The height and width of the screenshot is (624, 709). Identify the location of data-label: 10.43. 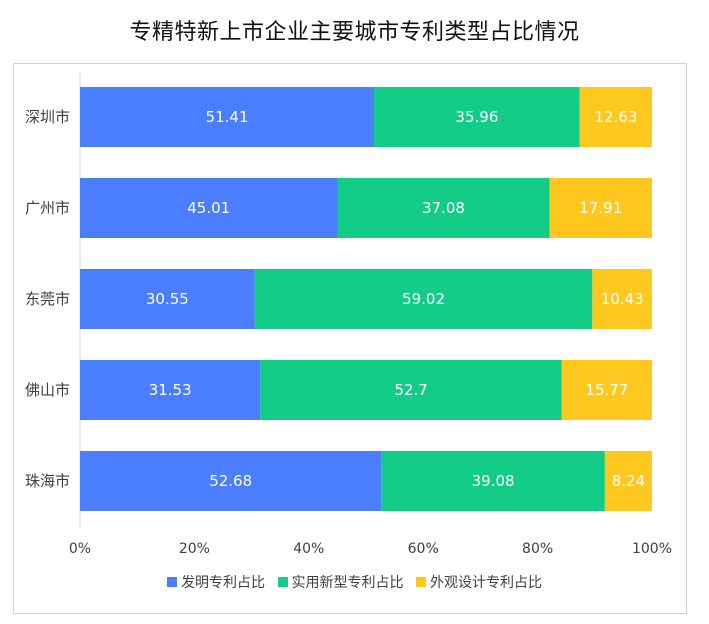
(622, 299).